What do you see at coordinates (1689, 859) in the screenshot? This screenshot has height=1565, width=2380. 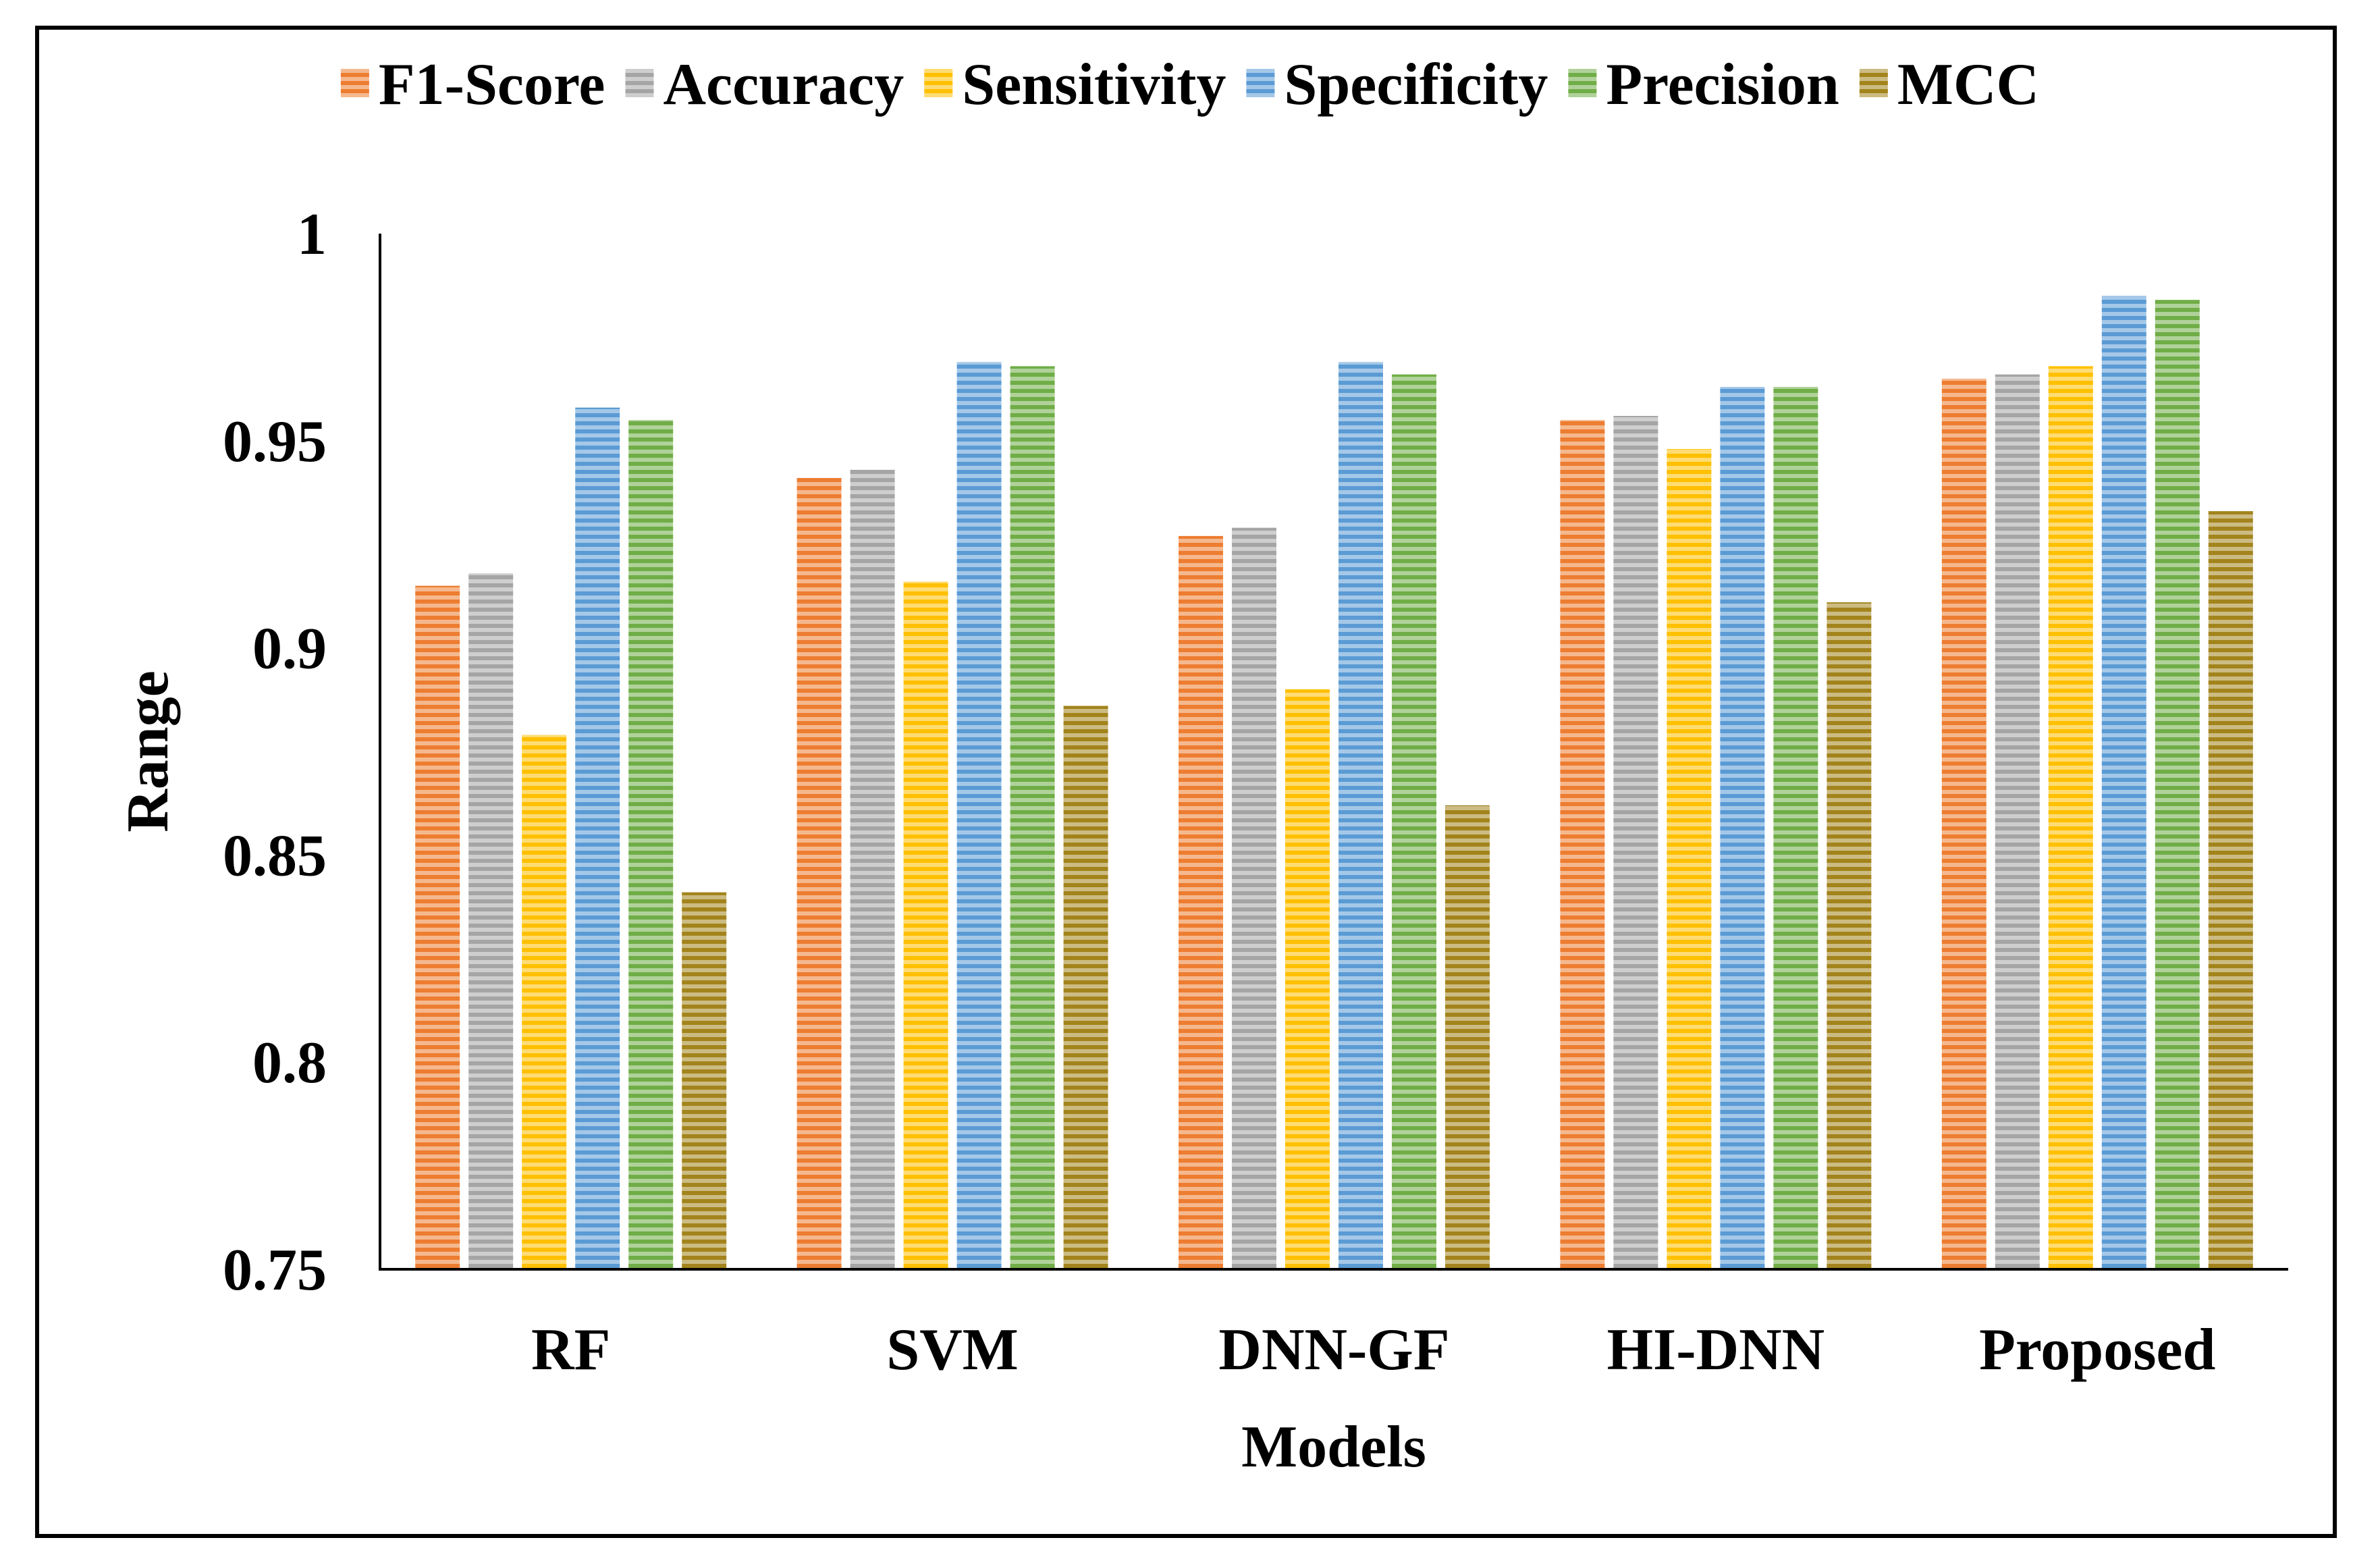 I see `bar-sensitivity-hi-dnn` at bounding box center [1689, 859].